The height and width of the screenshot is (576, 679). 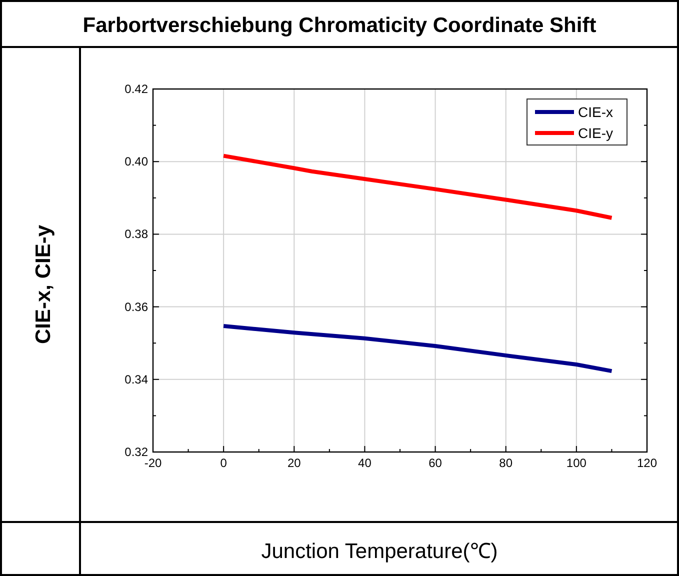 I want to click on y-tick-label: 0.42, so click(x=136, y=89).